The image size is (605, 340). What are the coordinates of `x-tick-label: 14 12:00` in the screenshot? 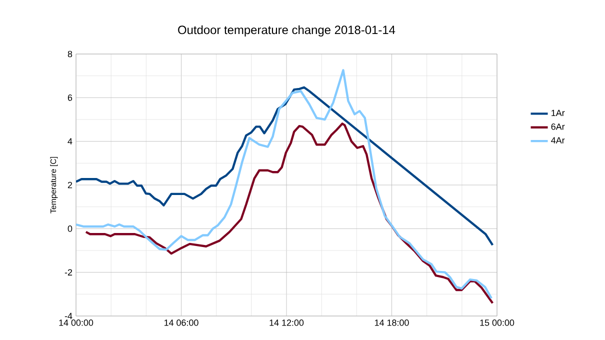 It's located at (287, 323).